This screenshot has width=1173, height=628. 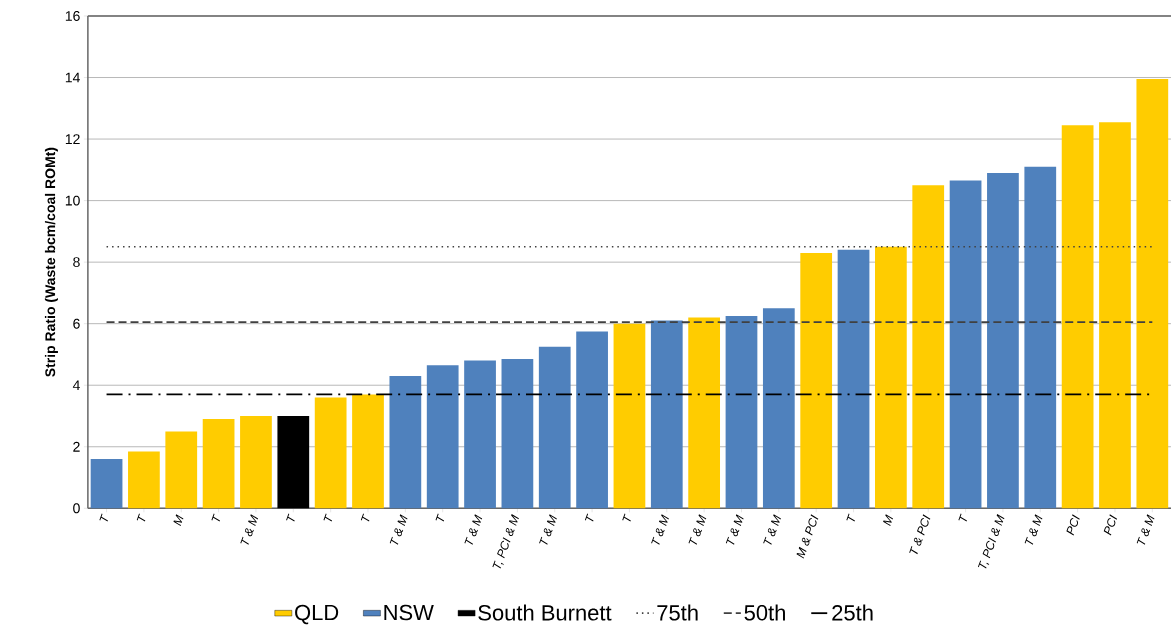 I want to click on x-tick-label: T & PCI, so click(x=920, y=534).